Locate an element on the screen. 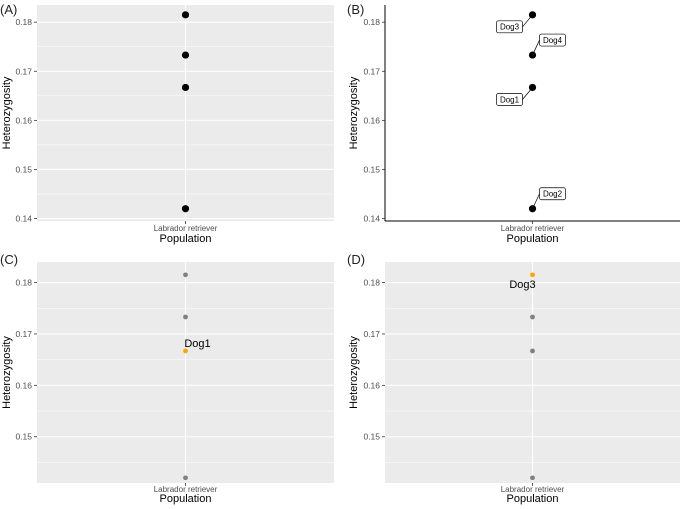  point-label: Dog3 is located at coordinates (510, 27).